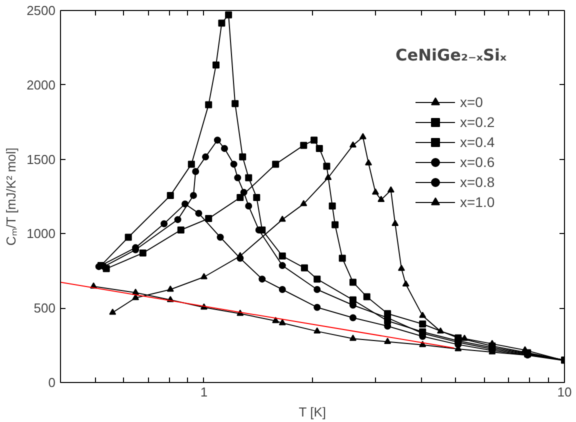  What do you see at coordinates (477, 122) in the screenshot?
I see `legend-label: x=0.2` at bounding box center [477, 122].